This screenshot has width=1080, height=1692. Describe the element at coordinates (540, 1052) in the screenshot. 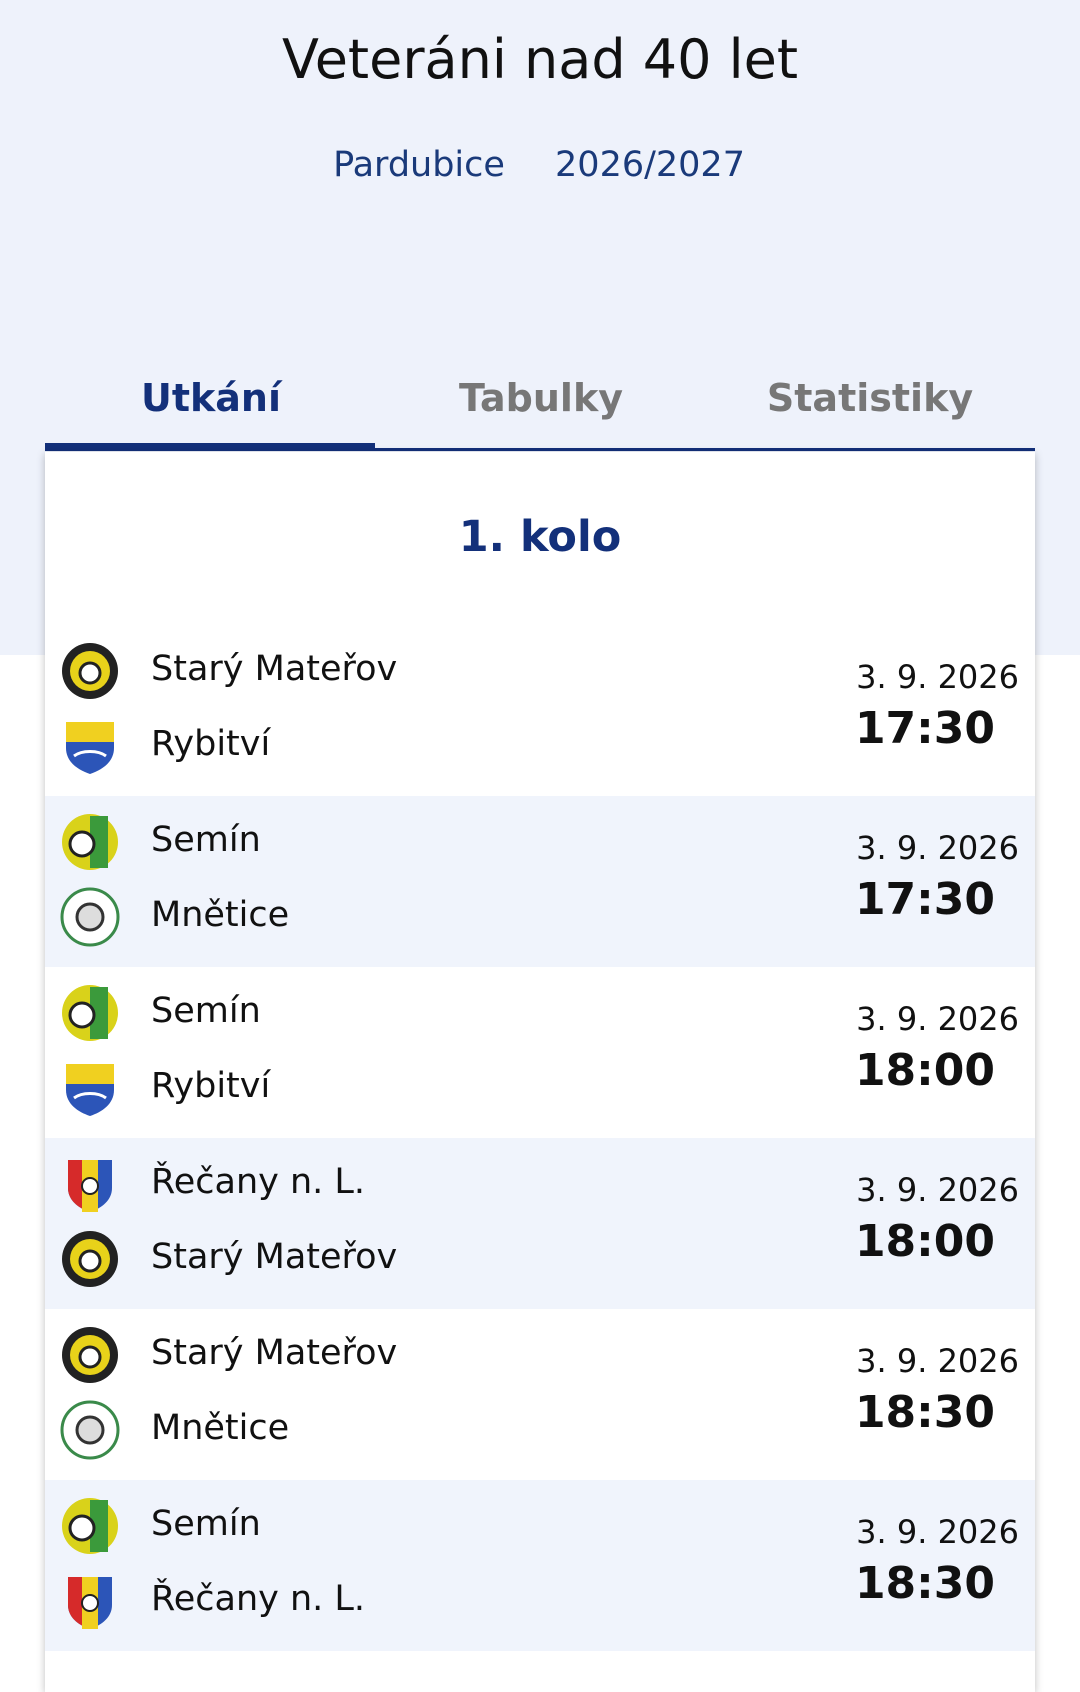

I see `match-row: Semín Rybitví 3. 9. 2026 18:00` at that location.